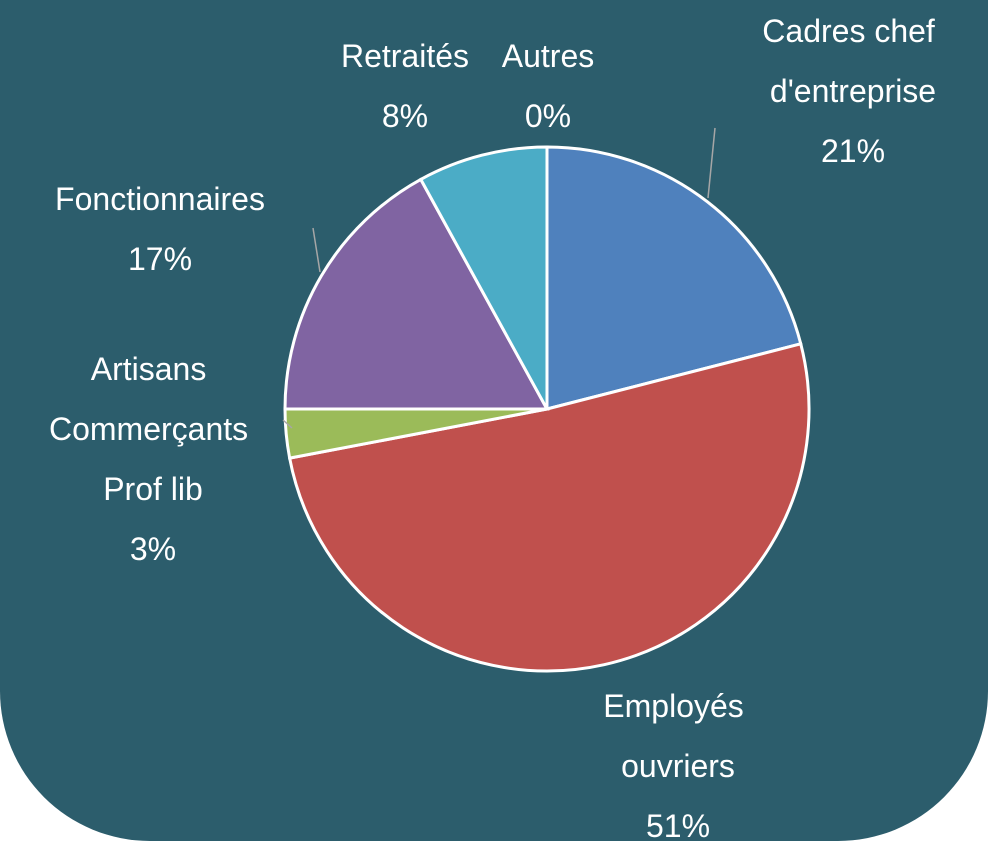 The height and width of the screenshot is (841, 988). What do you see at coordinates (853, 151) in the screenshot?
I see `value-label: 21%` at bounding box center [853, 151].